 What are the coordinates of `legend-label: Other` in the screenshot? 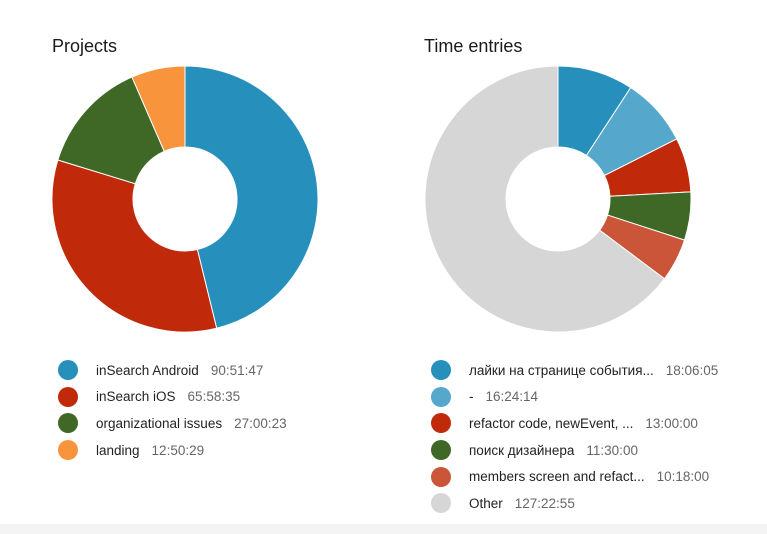 It's located at (486, 503).